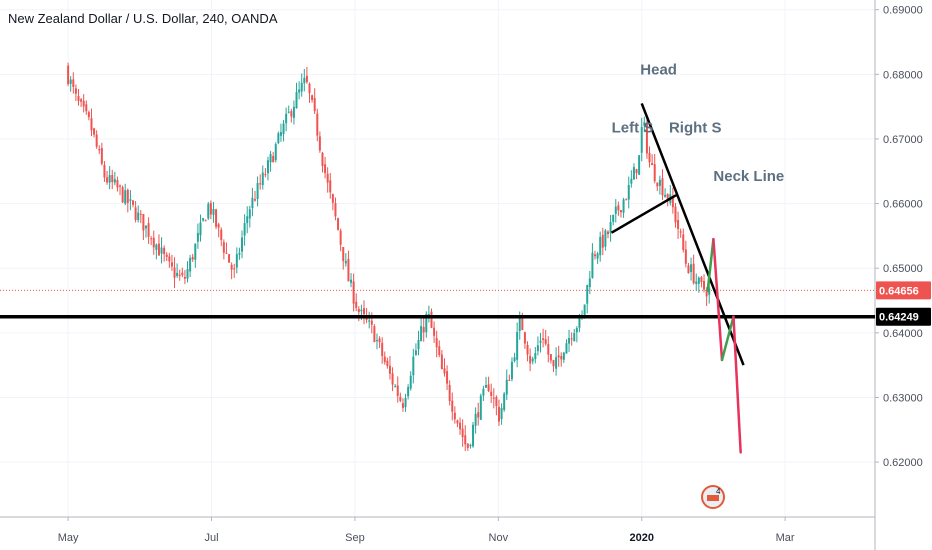 The height and width of the screenshot is (550, 932). What do you see at coordinates (68, 538) in the screenshot?
I see `x-tick-label: May` at bounding box center [68, 538].